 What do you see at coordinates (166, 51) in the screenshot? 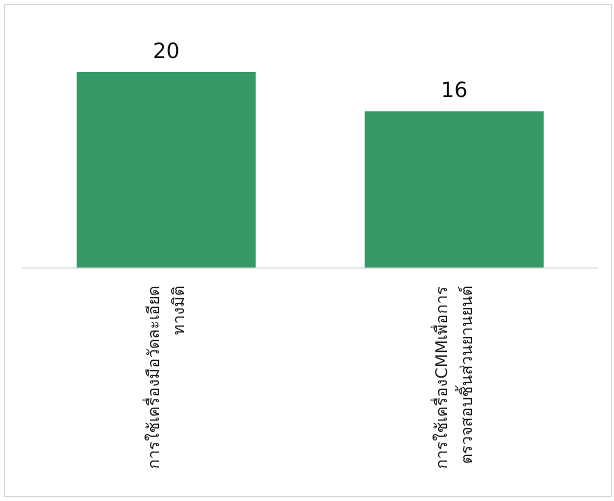
I see `data-label: 20` at bounding box center [166, 51].